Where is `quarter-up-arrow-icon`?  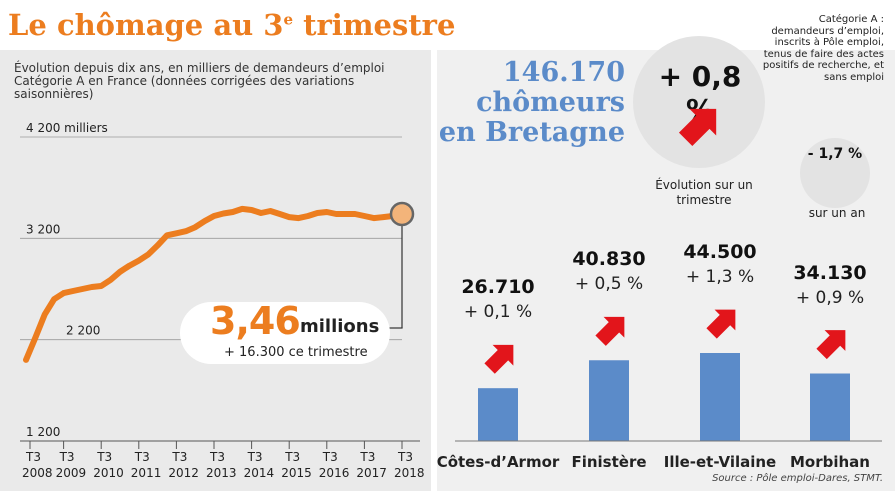 quarter-up-arrow-icon is located at coordinates (697, 127).